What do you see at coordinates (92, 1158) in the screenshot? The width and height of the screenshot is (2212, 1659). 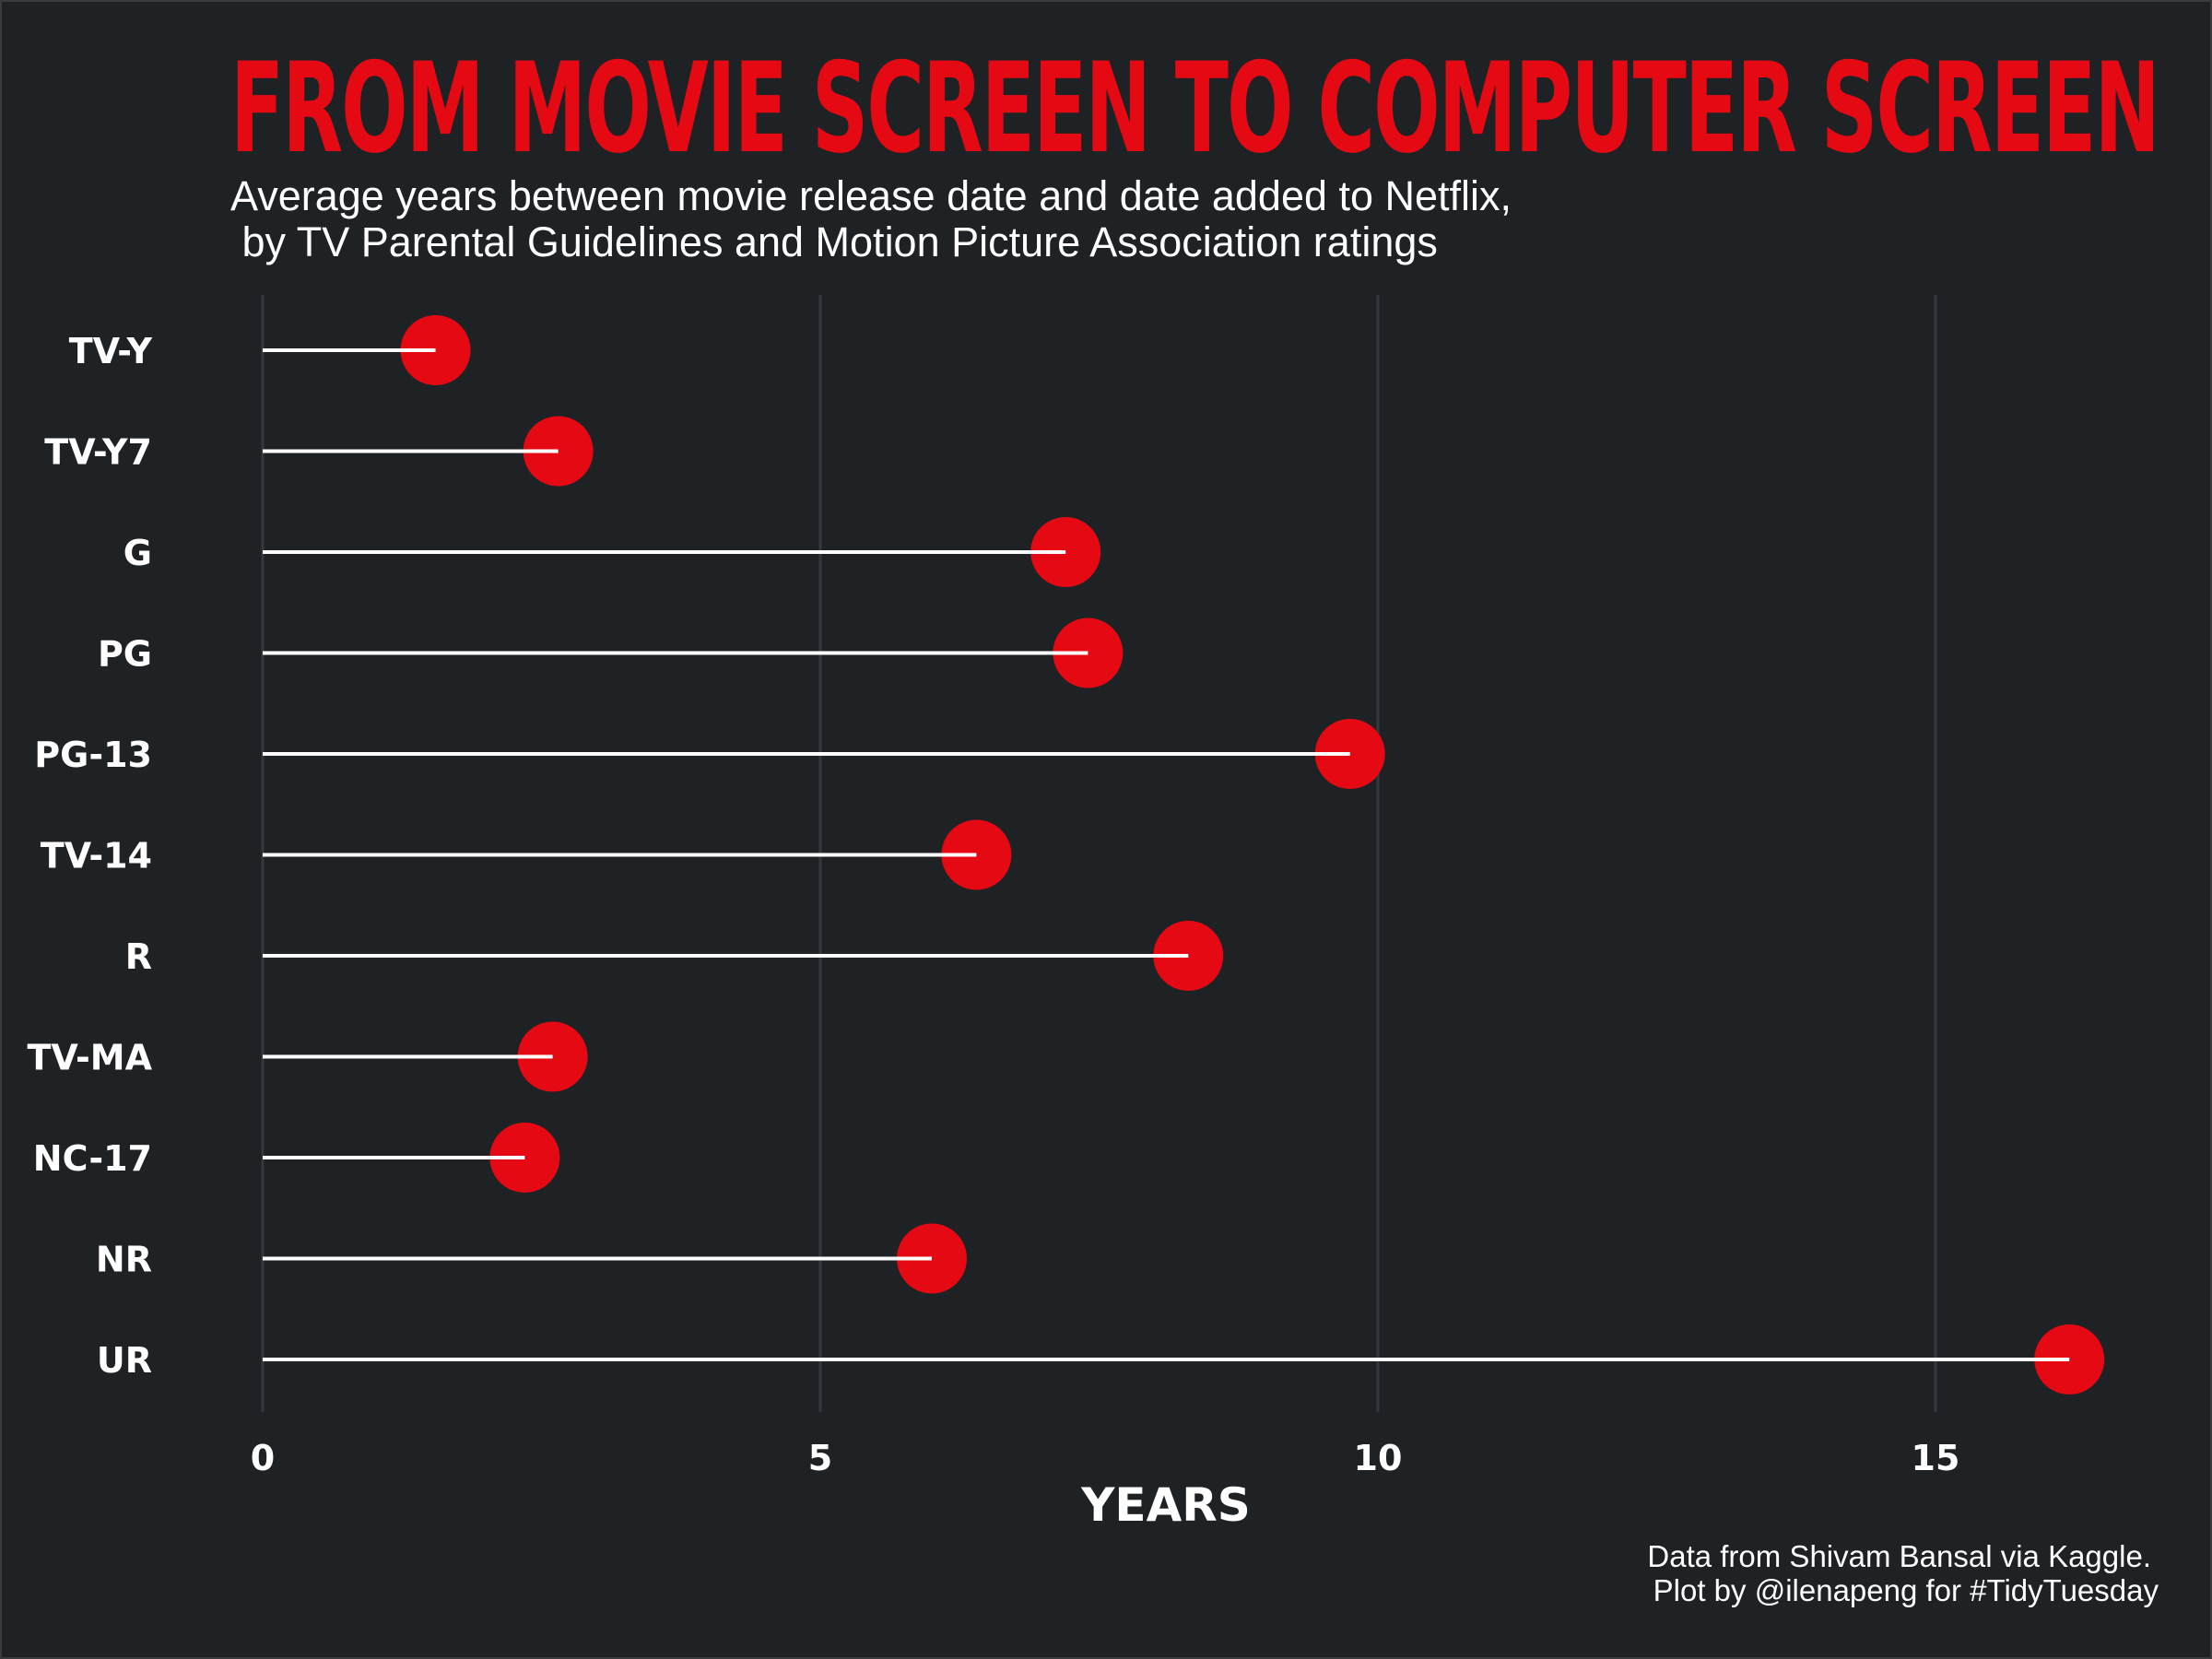 I see `category-label-nc-17: NC-17` at bounding box center [92, 1158].